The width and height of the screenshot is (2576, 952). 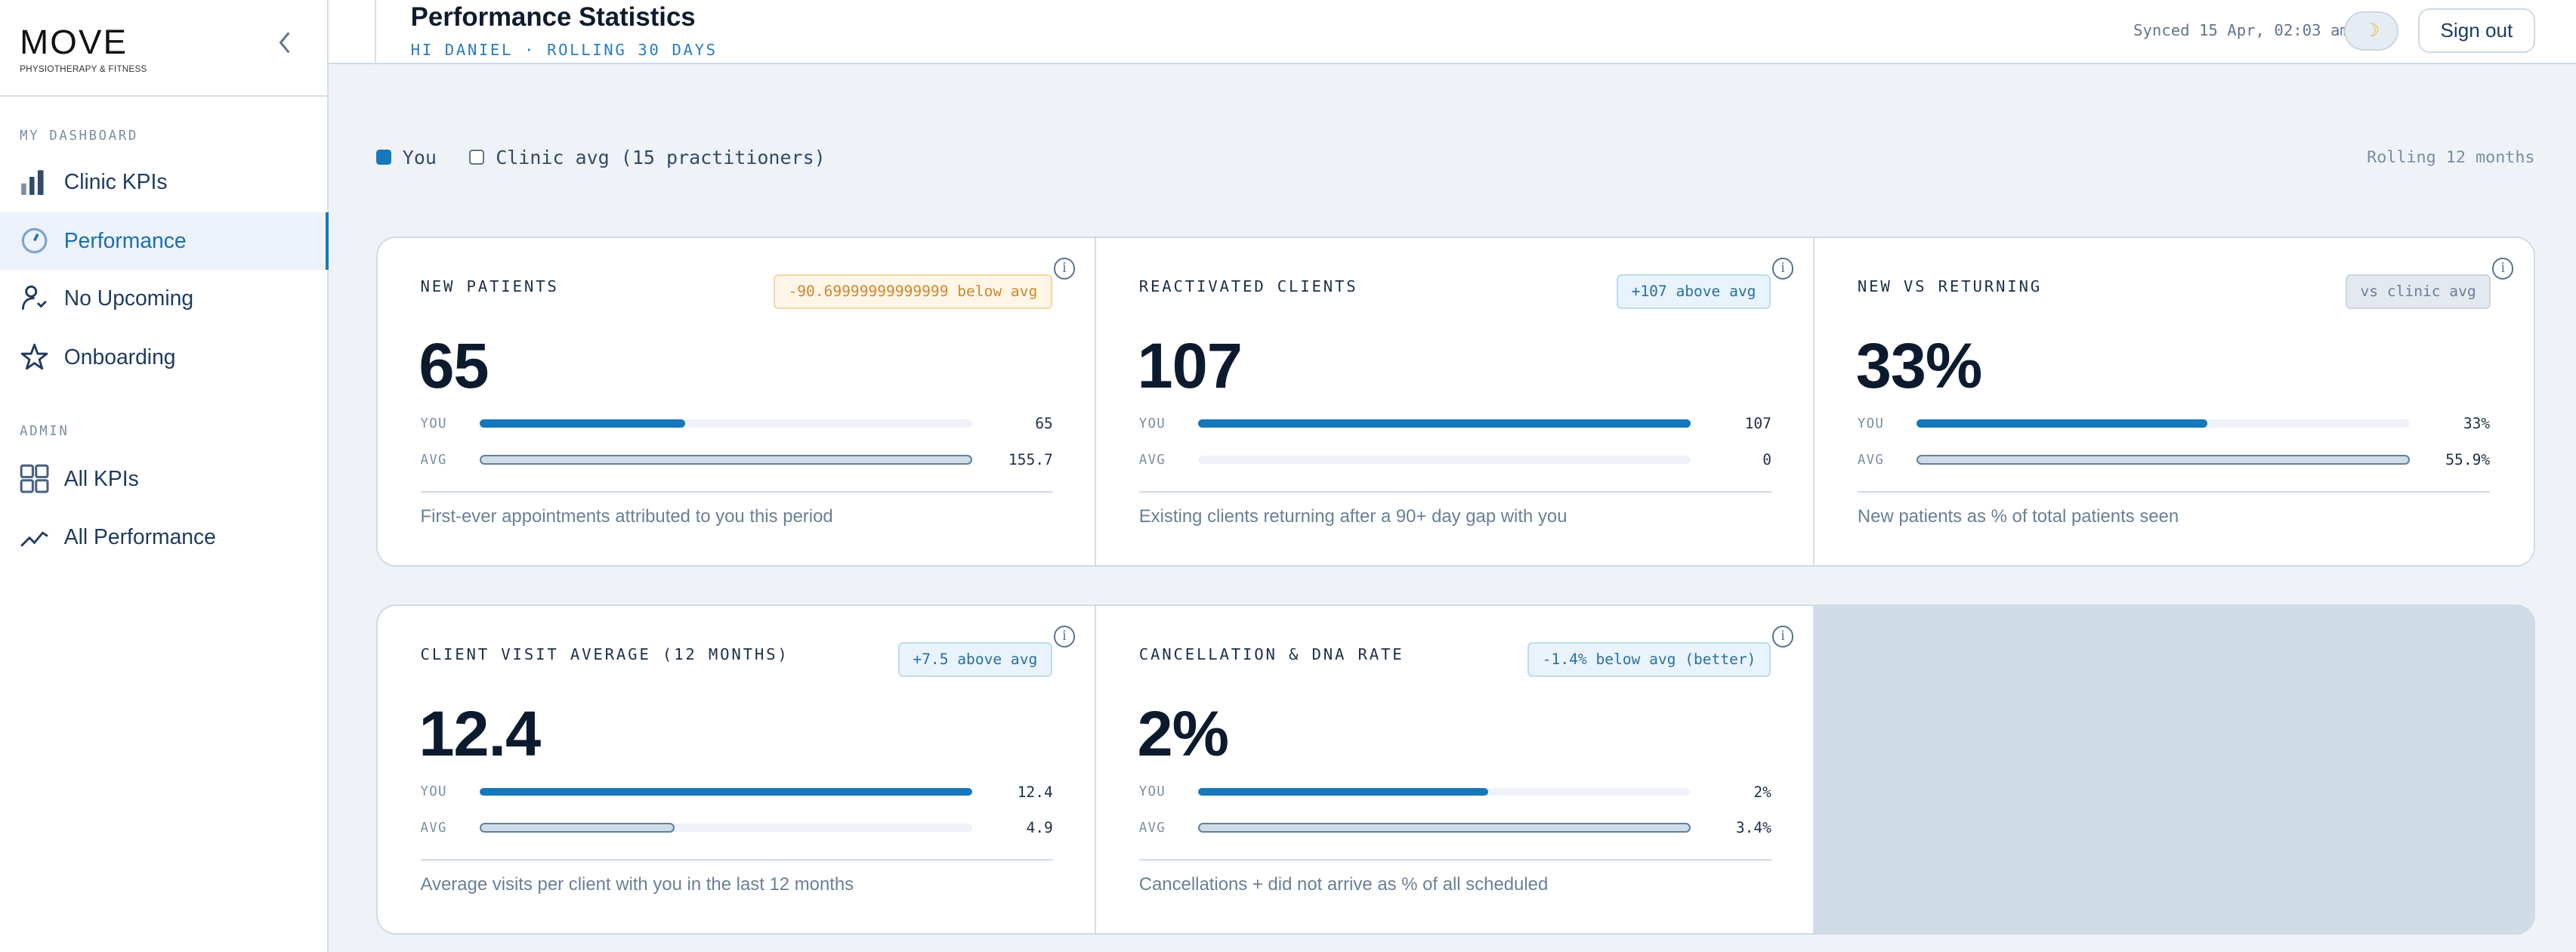 I want to click on you-value: 107, so click(x=1757, y=424).